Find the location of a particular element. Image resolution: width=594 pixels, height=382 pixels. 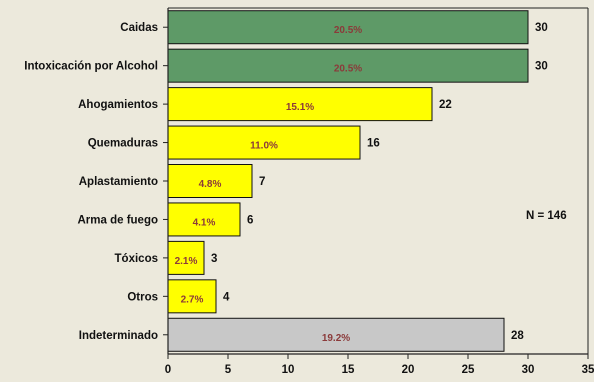

percent-label: 2.1% is located at coordinates (186, 261).